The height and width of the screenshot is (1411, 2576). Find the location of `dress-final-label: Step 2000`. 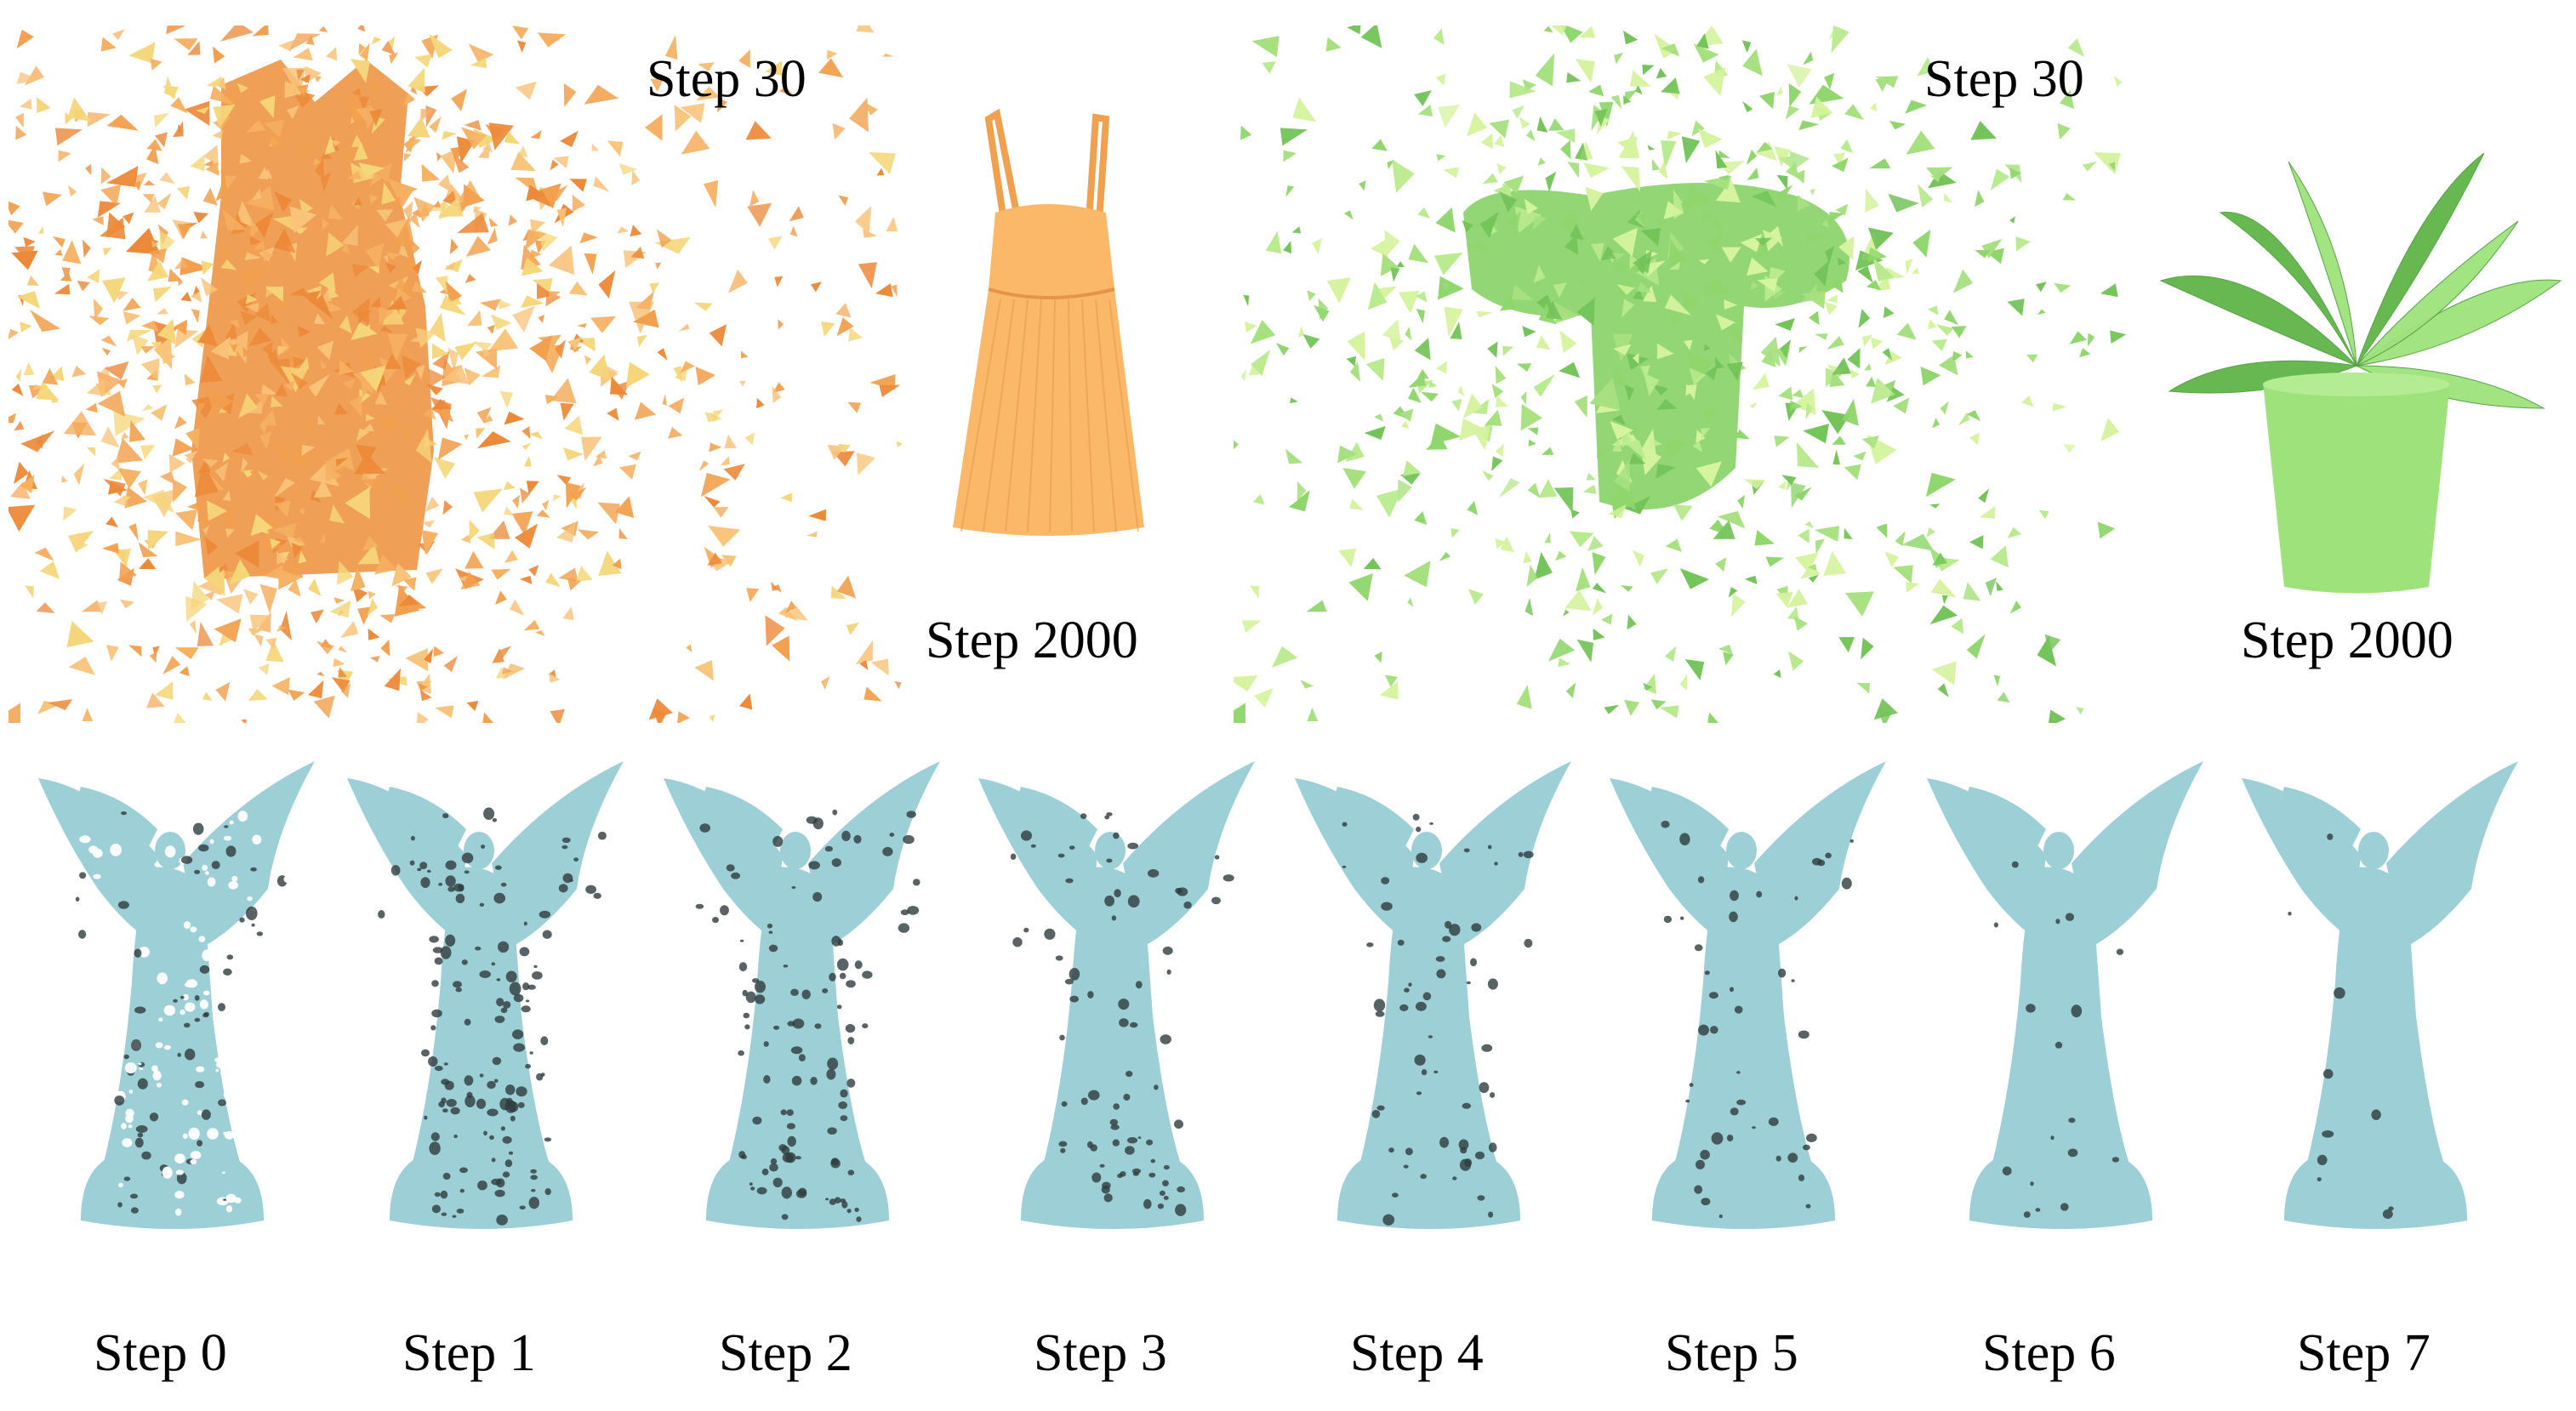

dress-final-label: Step 2000 is located at coordinates (1032, 640).